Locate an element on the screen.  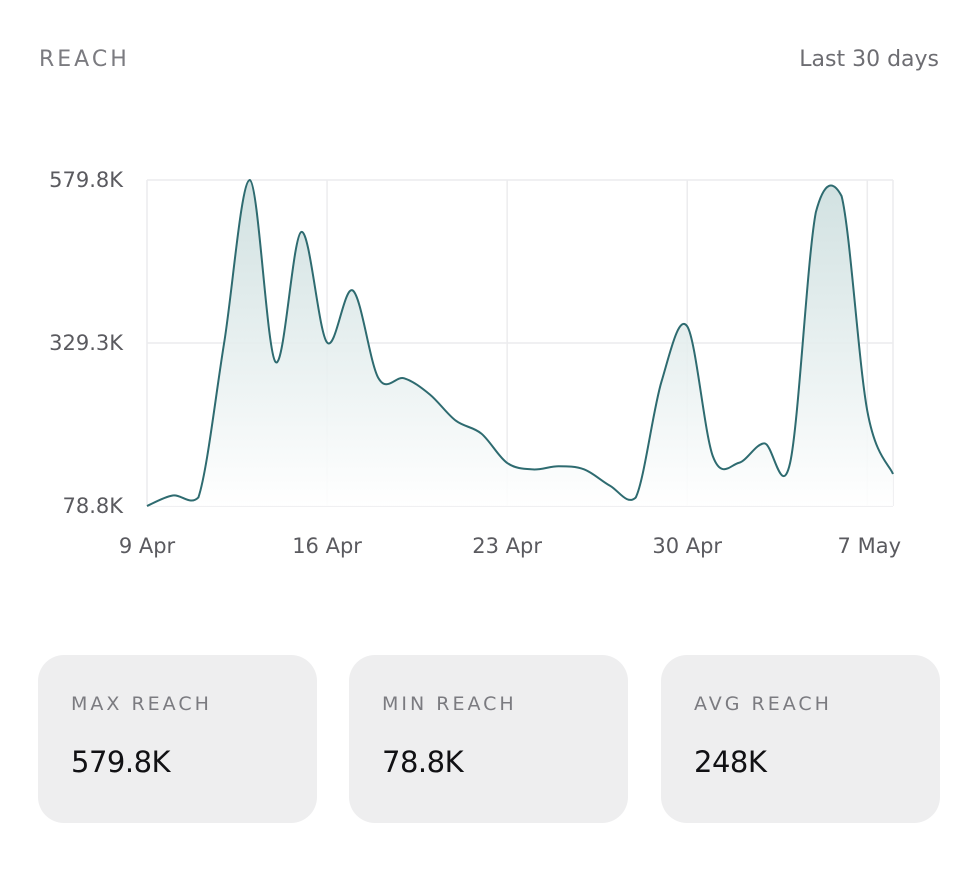
avg-reach-label: AVG REACH is located at coordinates (763, 704).